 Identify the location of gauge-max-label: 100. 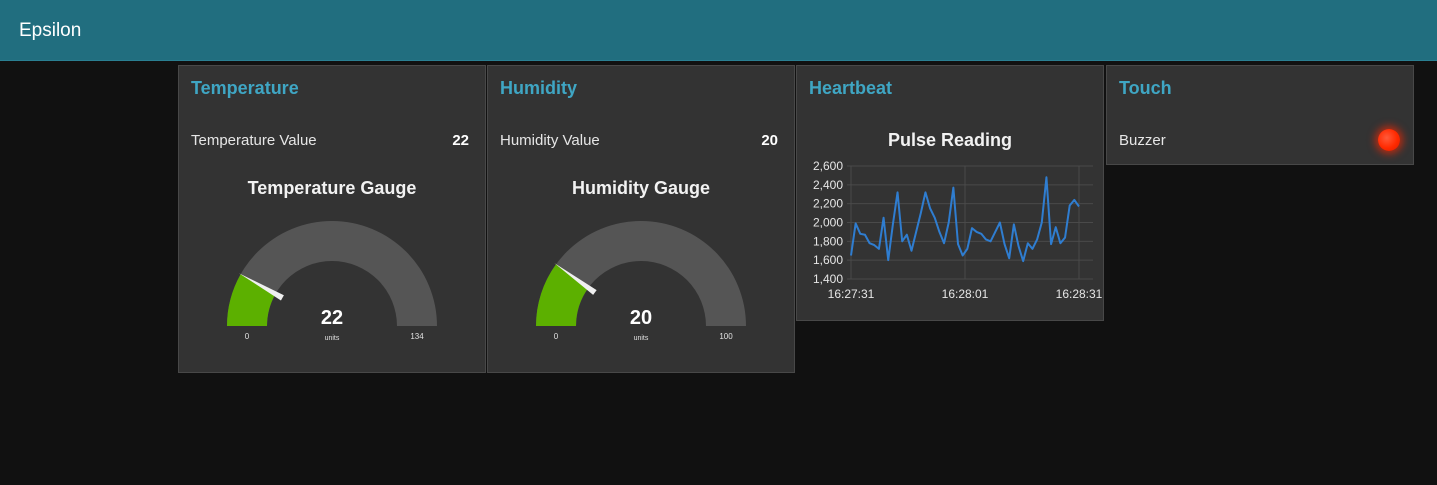
(726, 336).